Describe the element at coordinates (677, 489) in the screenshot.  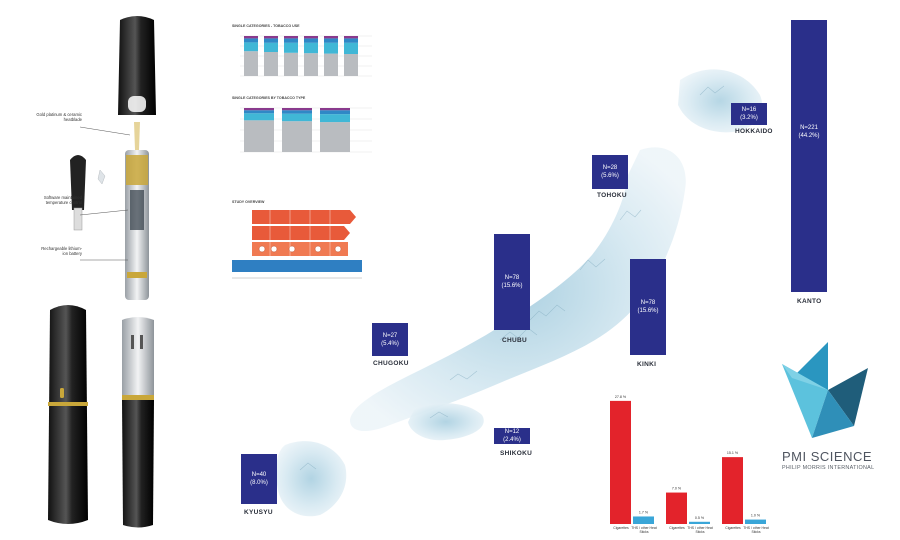
I see `bar-value-label: 7.0 %` at that location.